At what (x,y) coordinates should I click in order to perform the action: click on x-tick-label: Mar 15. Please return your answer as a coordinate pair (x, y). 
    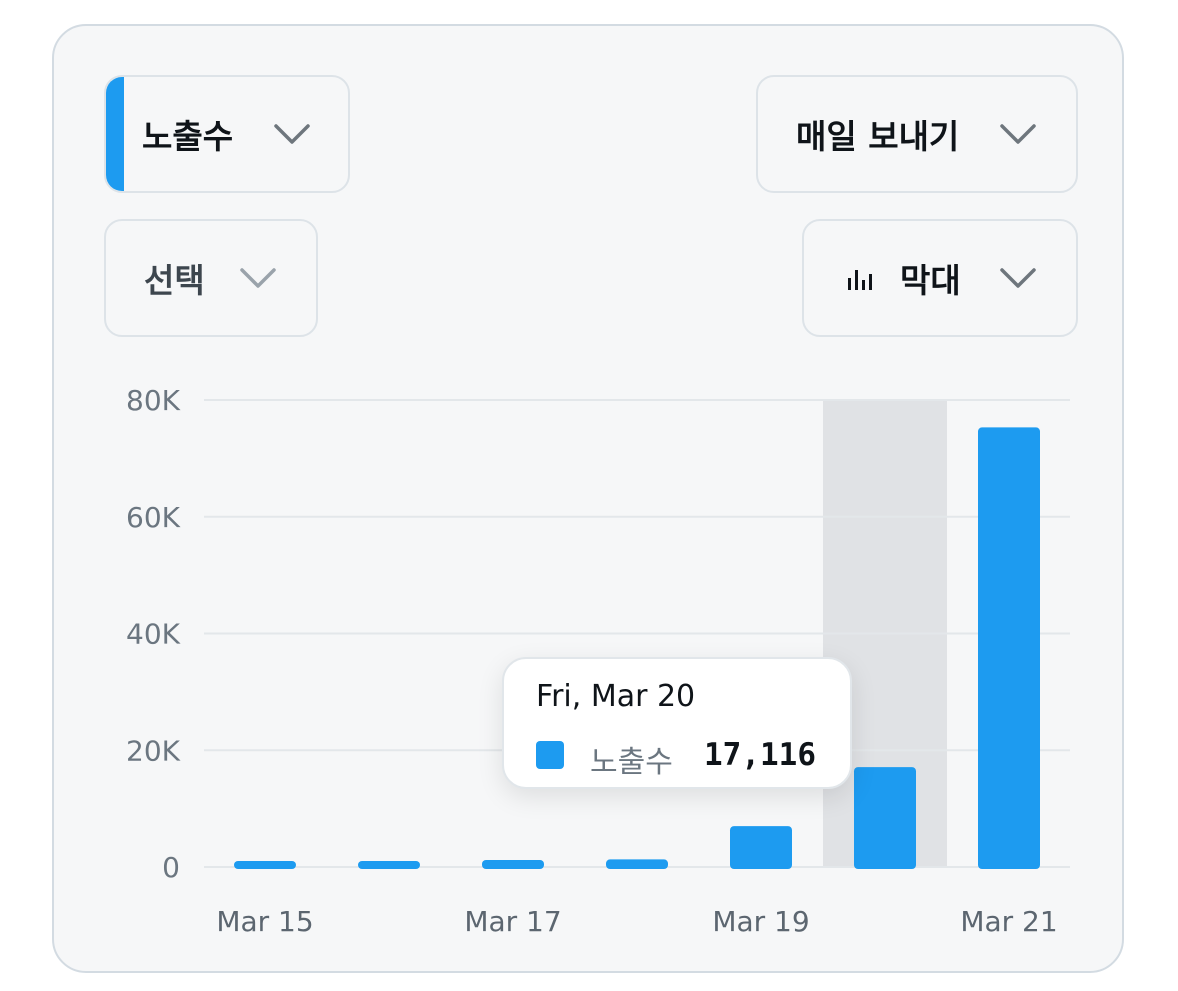
    Looking at the image, I should click on (264, 921).